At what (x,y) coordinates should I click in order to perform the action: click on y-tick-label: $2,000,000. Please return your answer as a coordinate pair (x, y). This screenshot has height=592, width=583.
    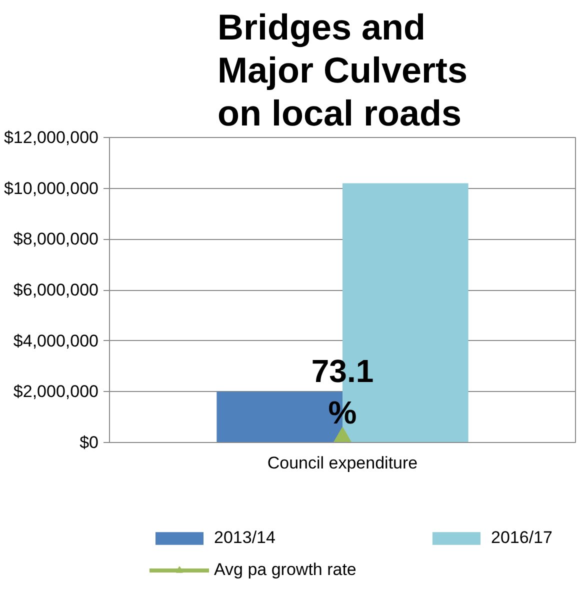
    Looking at the image, I should click on (56, 392).